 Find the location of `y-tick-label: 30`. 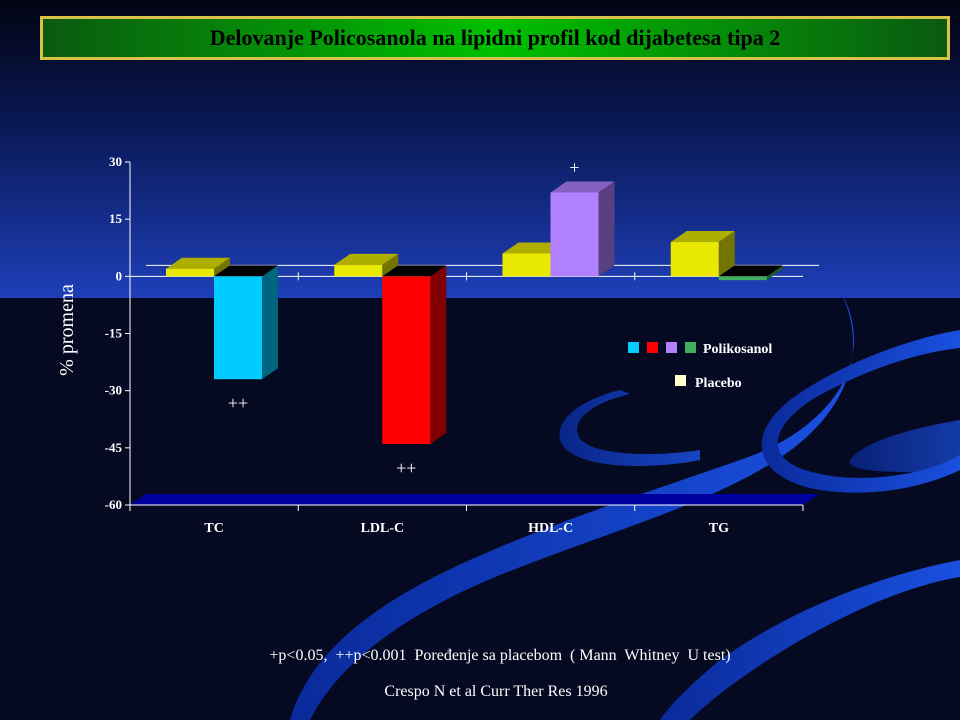

y-tick-label: 30 is located at coordinates (115, 161).